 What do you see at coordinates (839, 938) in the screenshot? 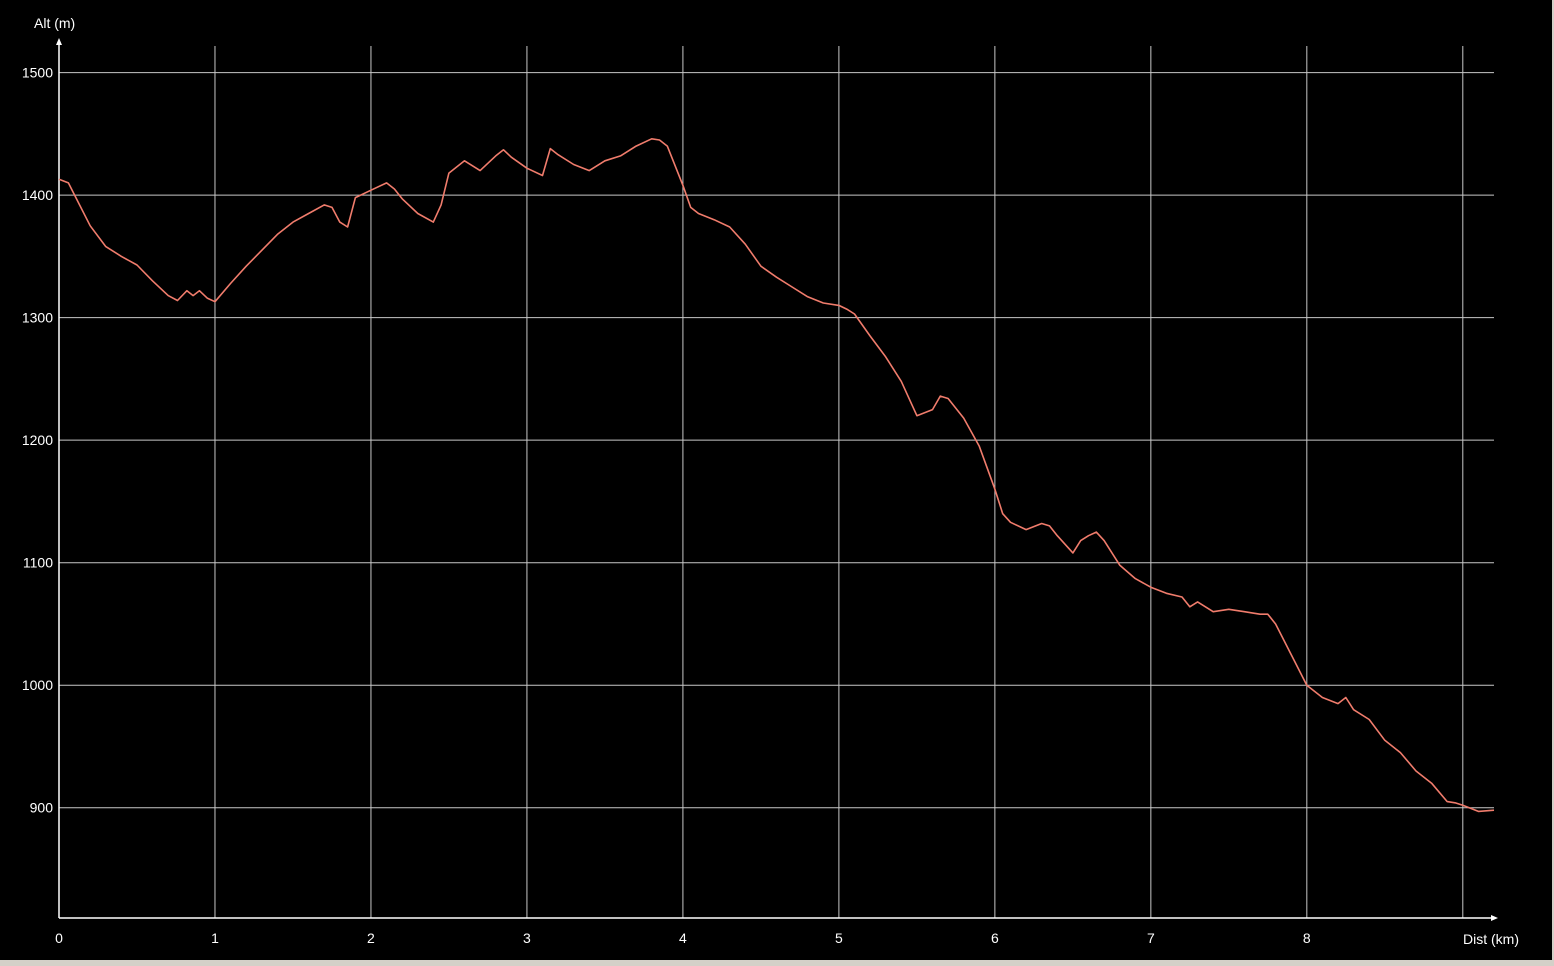
I see `x-tick-label: 5` at bounding box center [839, 938].